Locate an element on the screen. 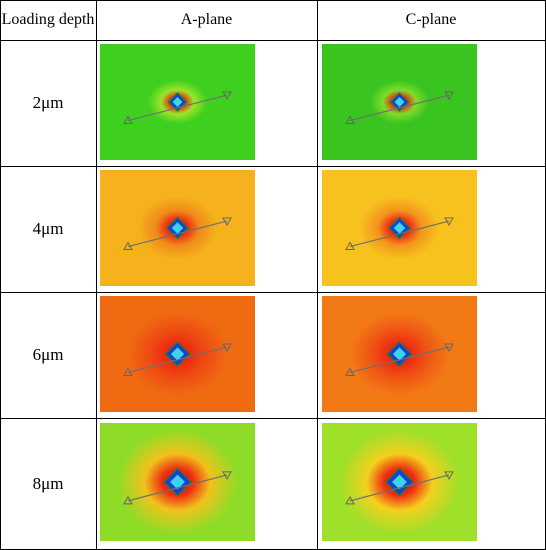 The image size is (546, 550). row-label-depth: 4μm is located at coordinates (48, 228).